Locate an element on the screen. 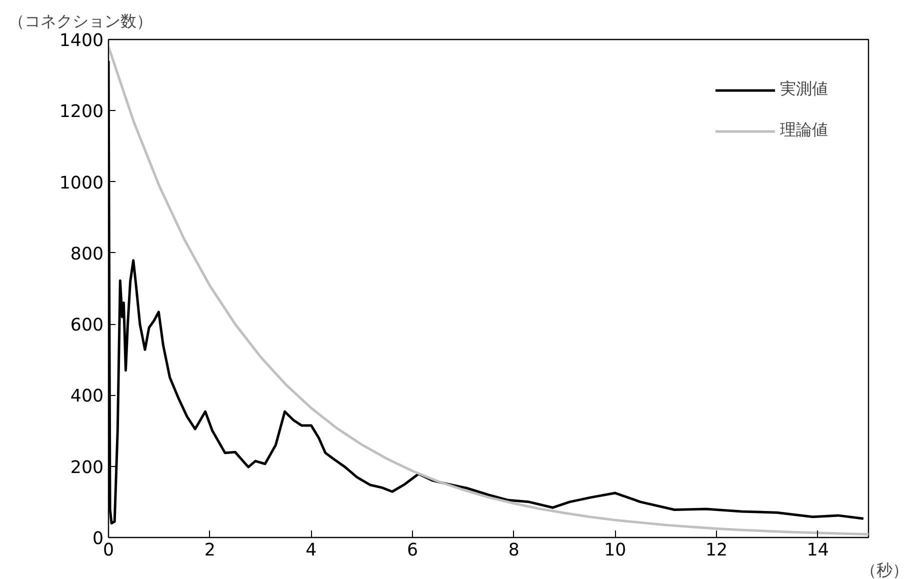 This screenshot has width=912, height=579. x-tick-label: 12 is located at coordinates (716, 550).